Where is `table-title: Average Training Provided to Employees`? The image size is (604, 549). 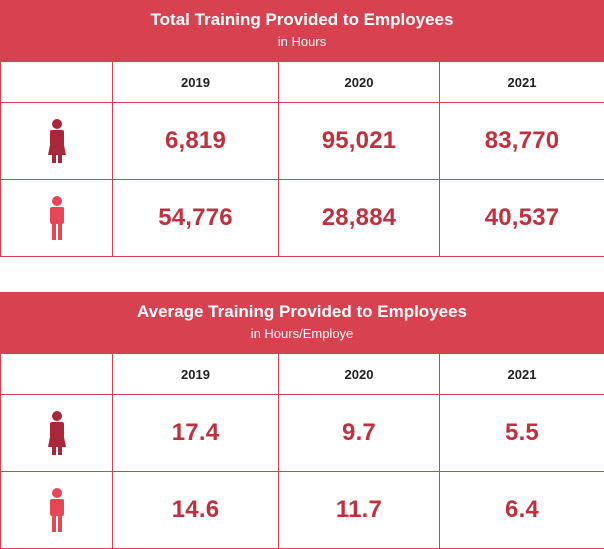 table-title: Average Training Provided to Employees is located at coordinates (302, 312).